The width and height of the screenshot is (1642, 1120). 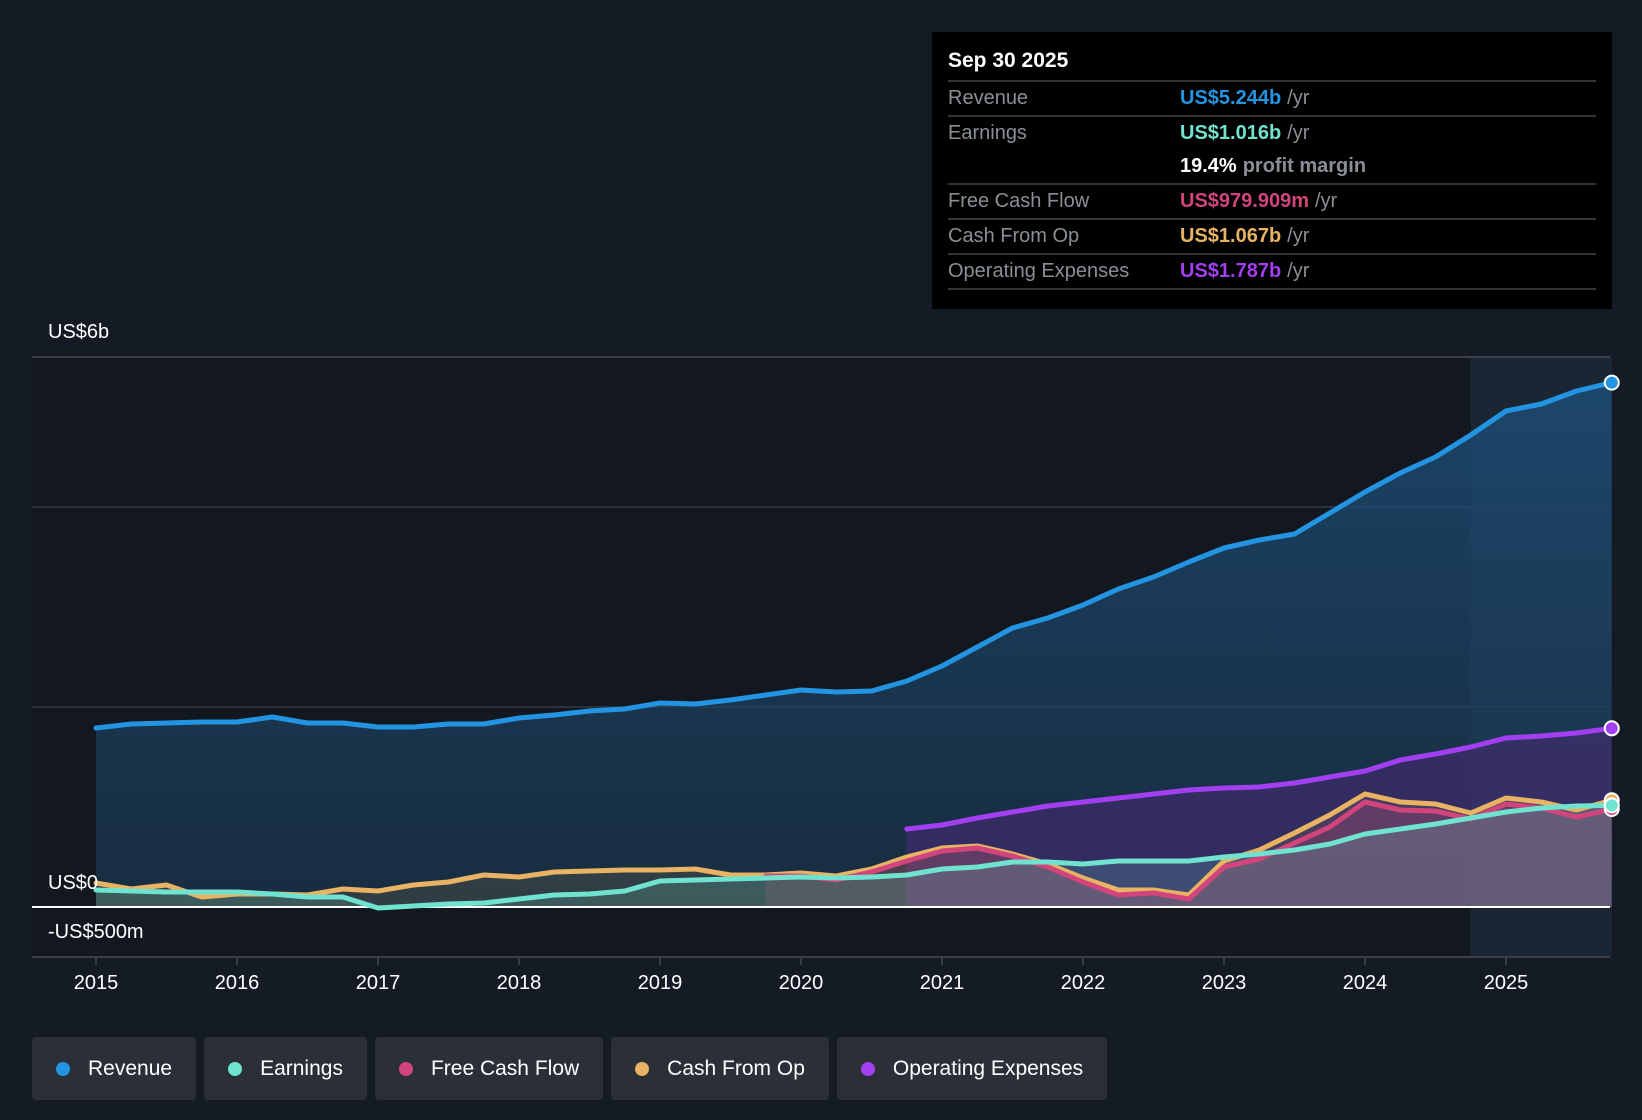 What do you see at coordinates (1231, 236) in the screenshot?
I see `tooltip-value: US$1.067b` at bounding box center [1231, 236].